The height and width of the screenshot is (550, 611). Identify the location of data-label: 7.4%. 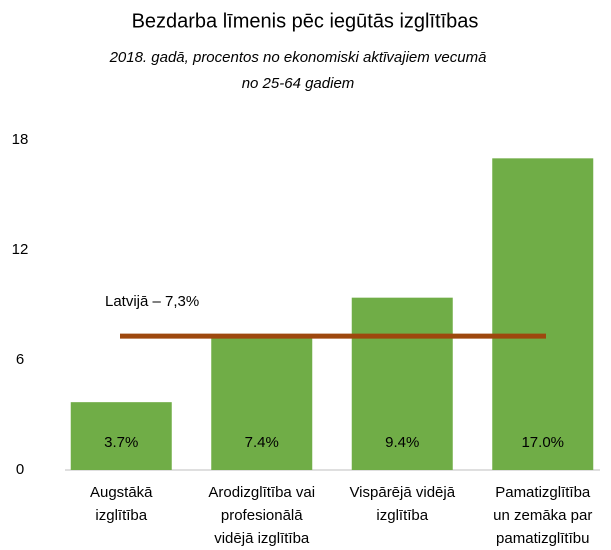
(262, 442).